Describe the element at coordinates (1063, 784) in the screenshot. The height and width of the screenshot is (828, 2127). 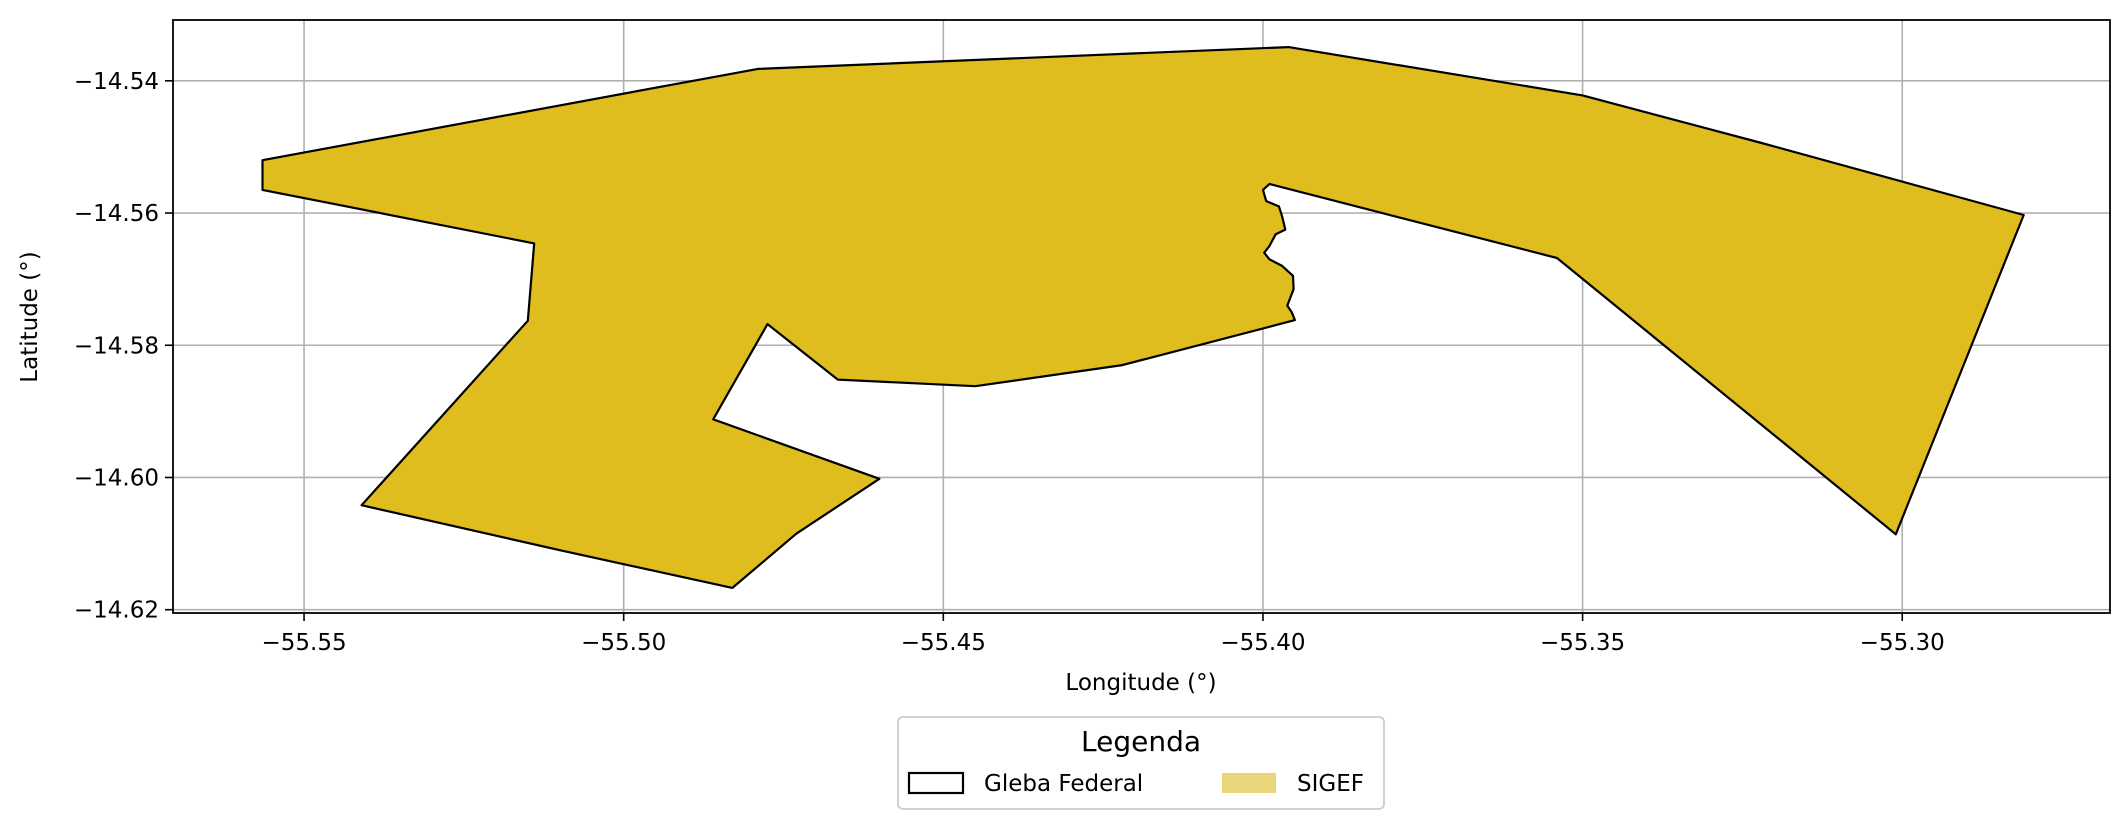
I see `legend-label-gleba-federal: Gleba Federal` at that location.